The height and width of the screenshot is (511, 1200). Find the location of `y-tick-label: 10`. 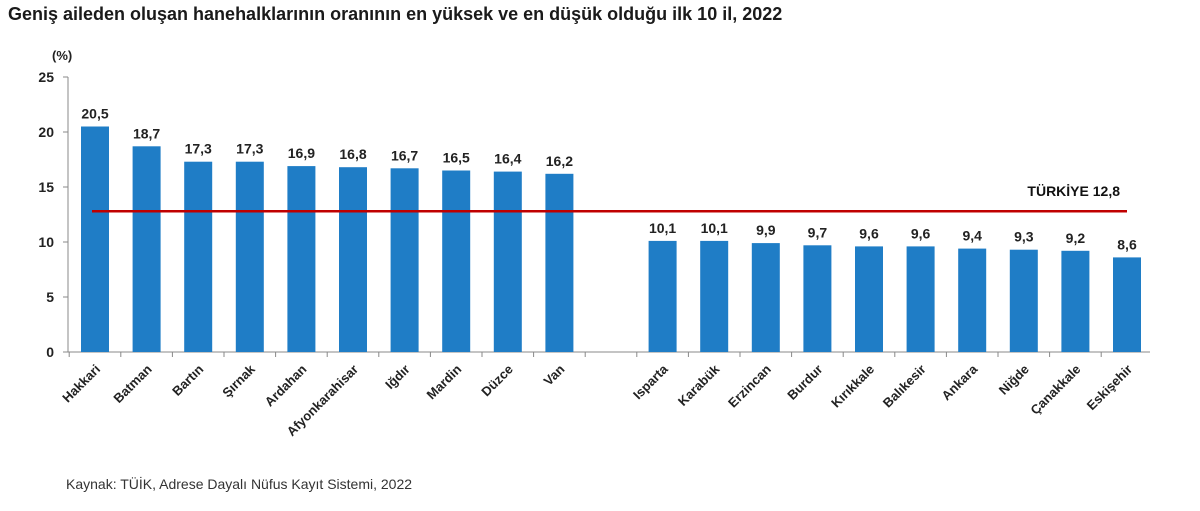

y-tick-label: 10 is located at coordinates (46, 242).